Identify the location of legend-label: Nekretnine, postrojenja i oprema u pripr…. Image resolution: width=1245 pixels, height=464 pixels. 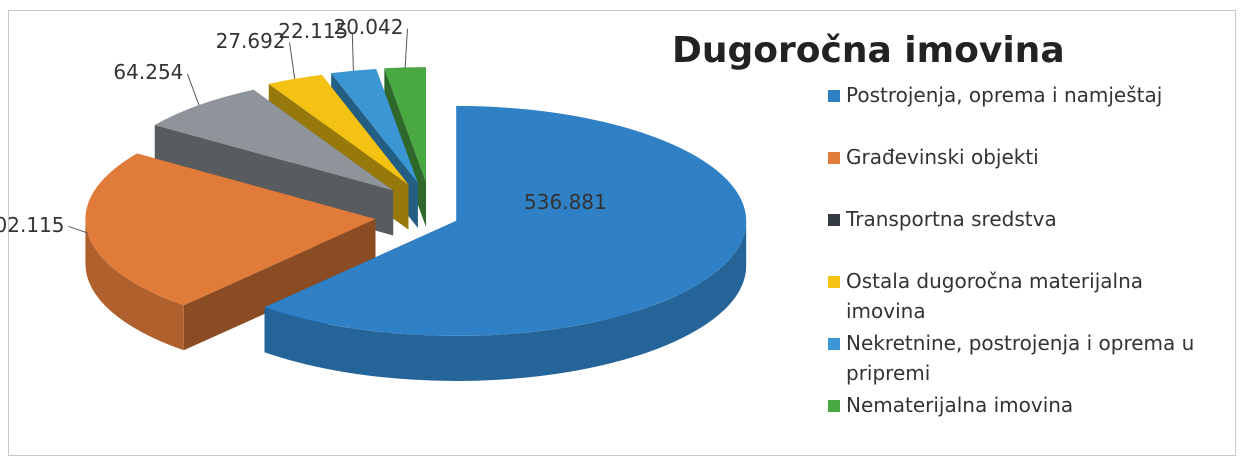
(1020, 358).